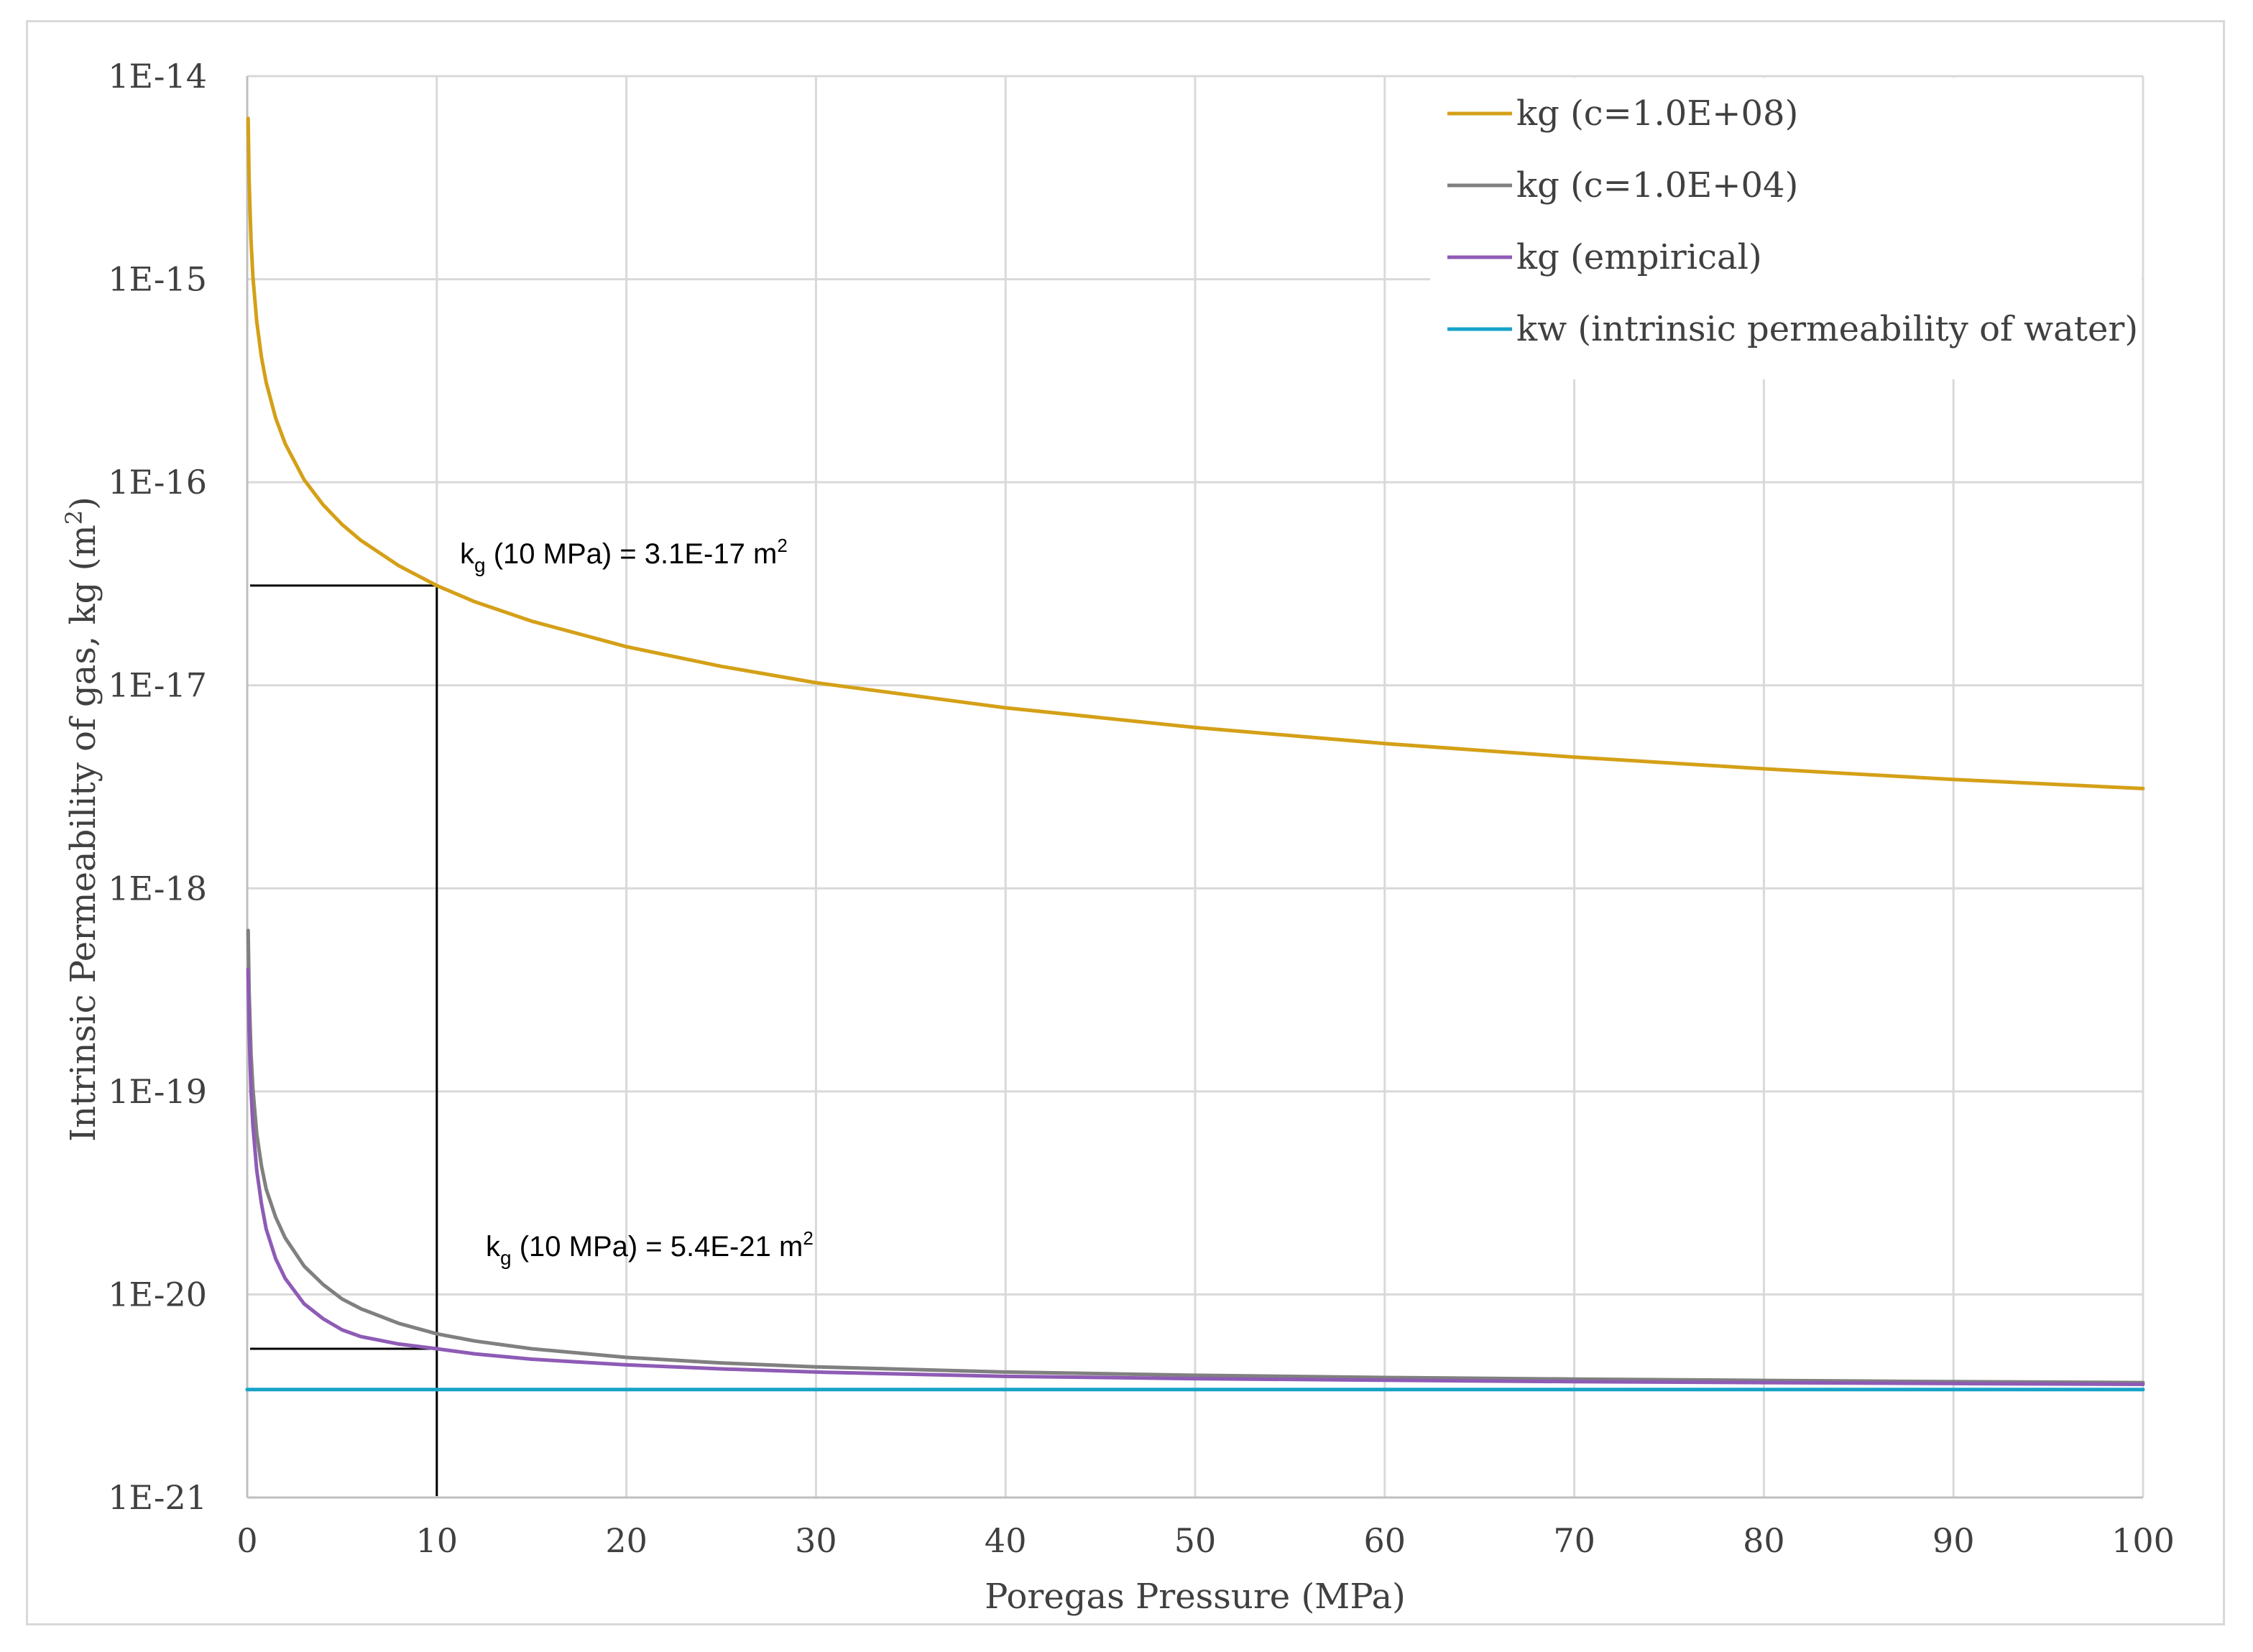 Image resolution: width=2253 pixels, height=1652 pixels. Describe the element at coordinates (157, 76) in the screenshot. I see `y-tick-label: 1E-14` at that location.